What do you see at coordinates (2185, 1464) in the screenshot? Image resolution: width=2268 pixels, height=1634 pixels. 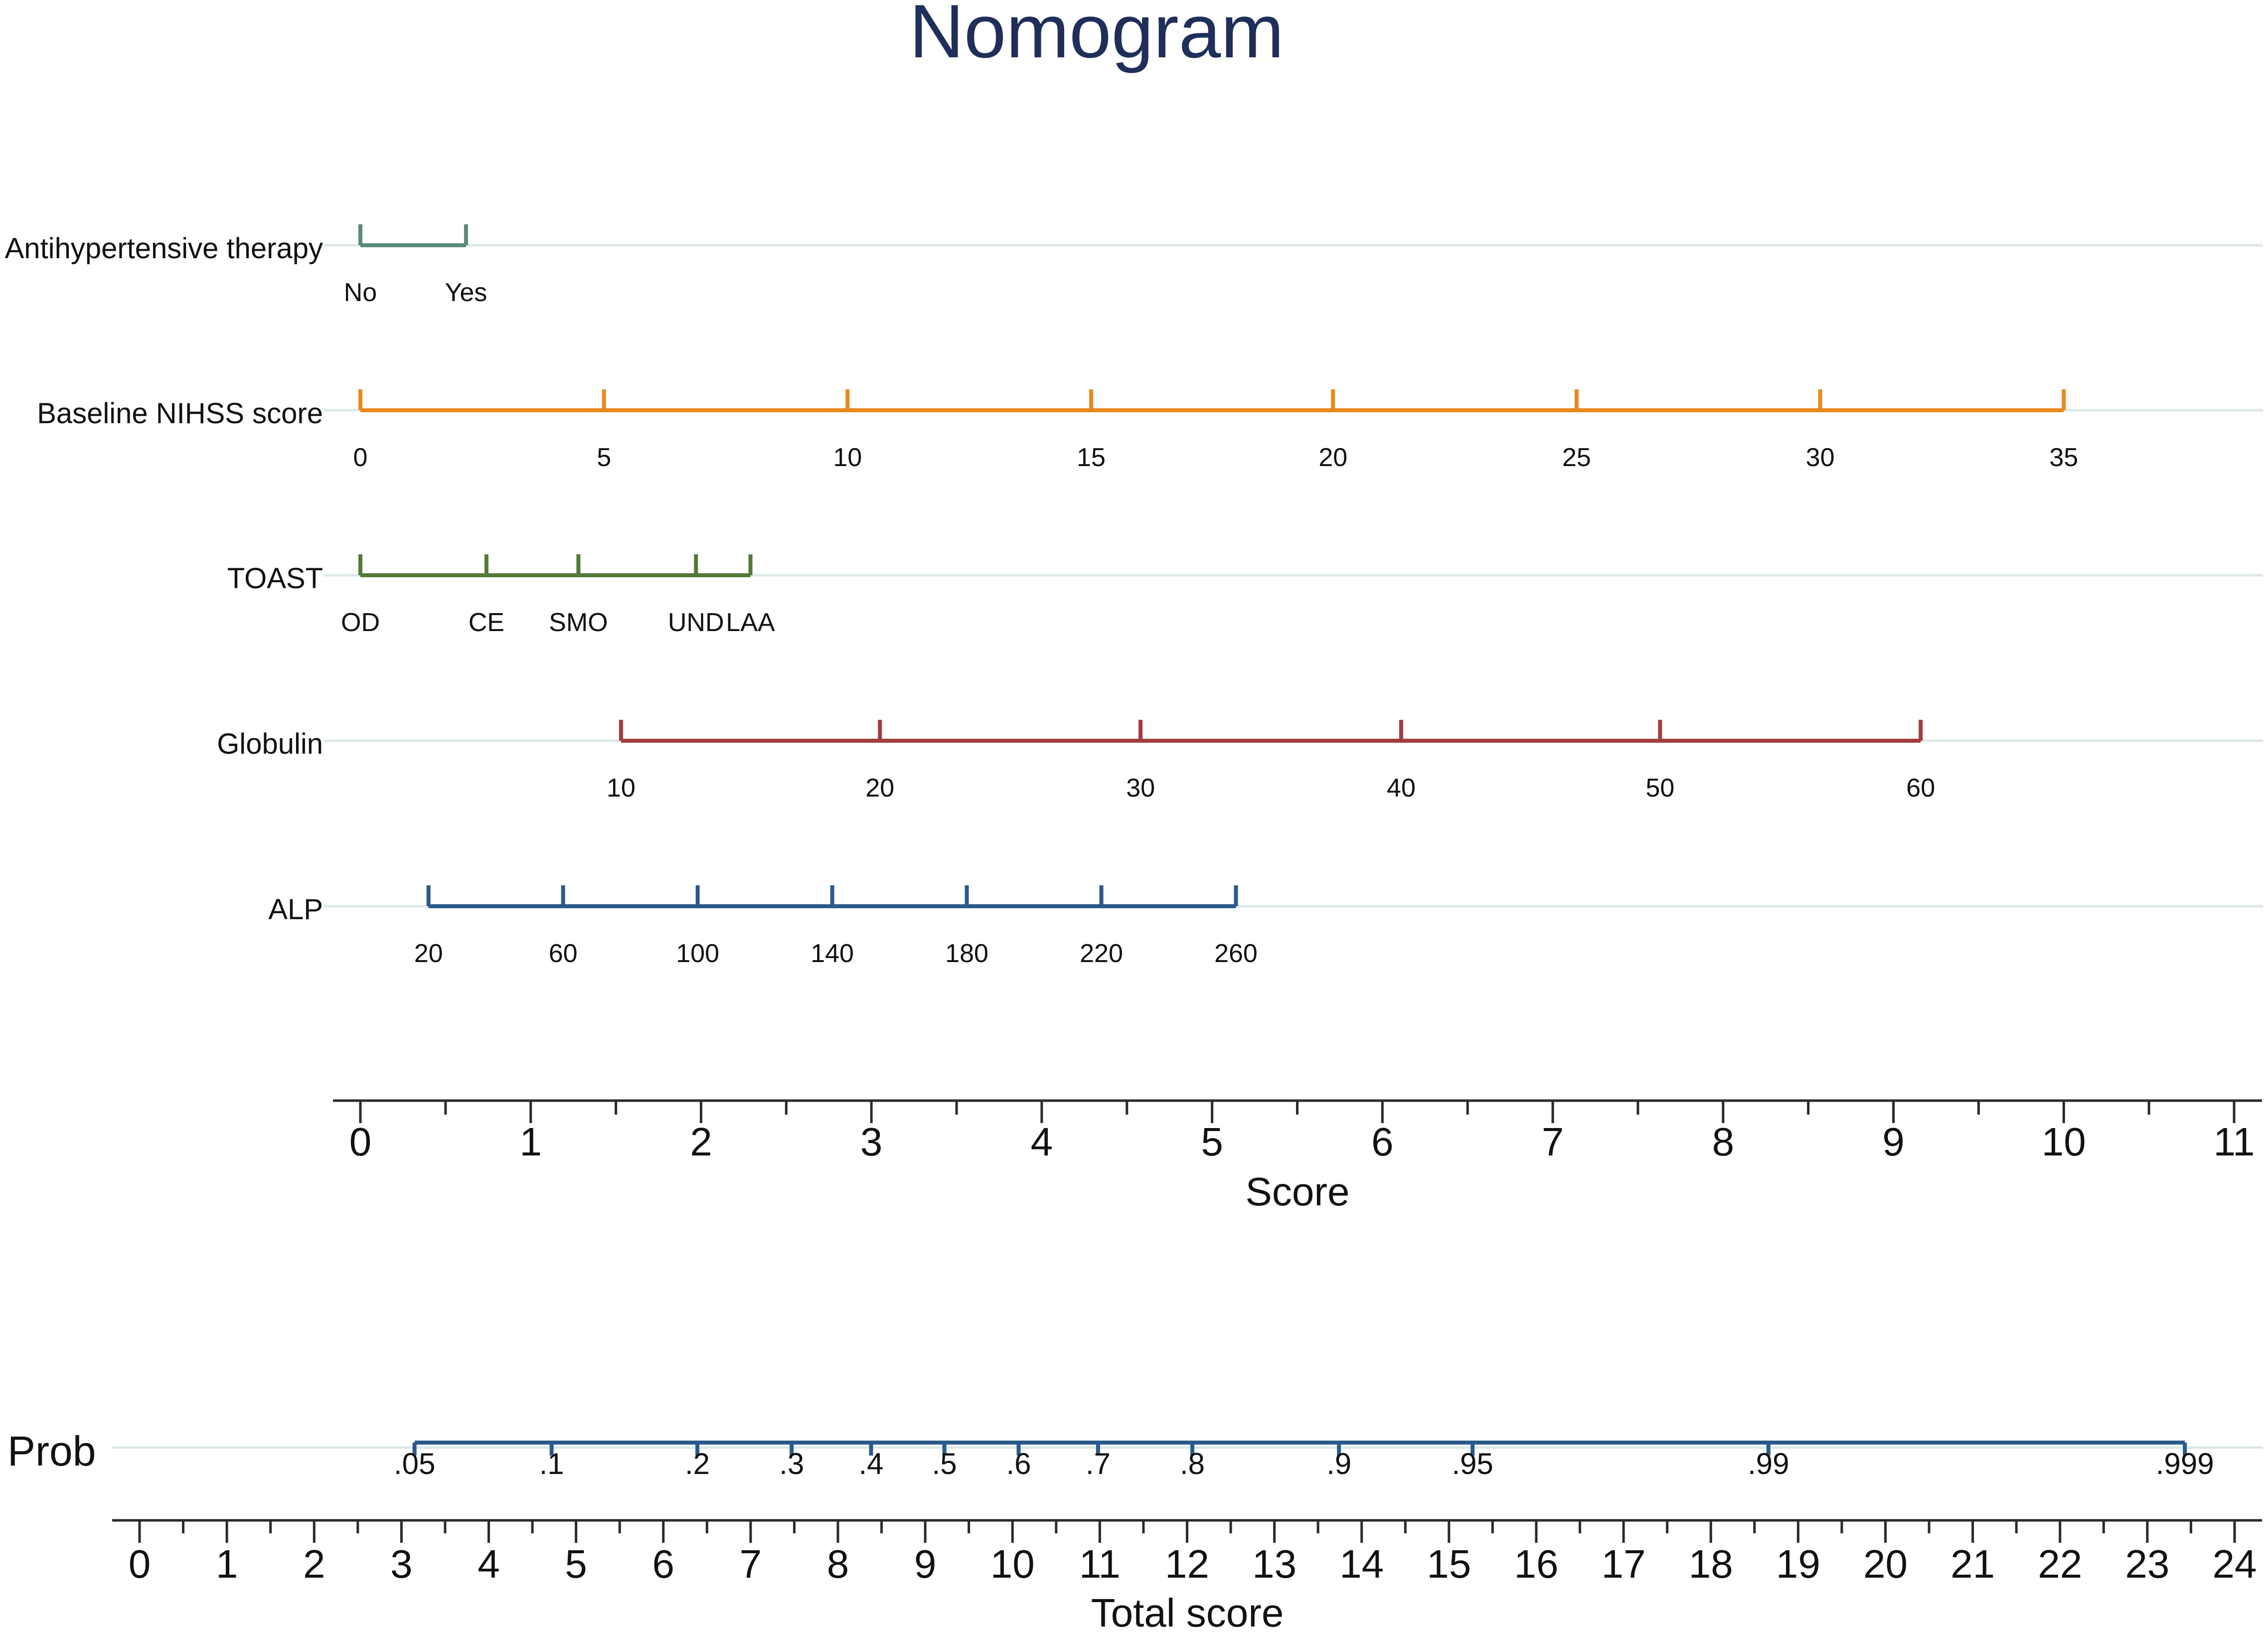 I see `prob-tick-label: .999` at bounding box center [2185, 1464].